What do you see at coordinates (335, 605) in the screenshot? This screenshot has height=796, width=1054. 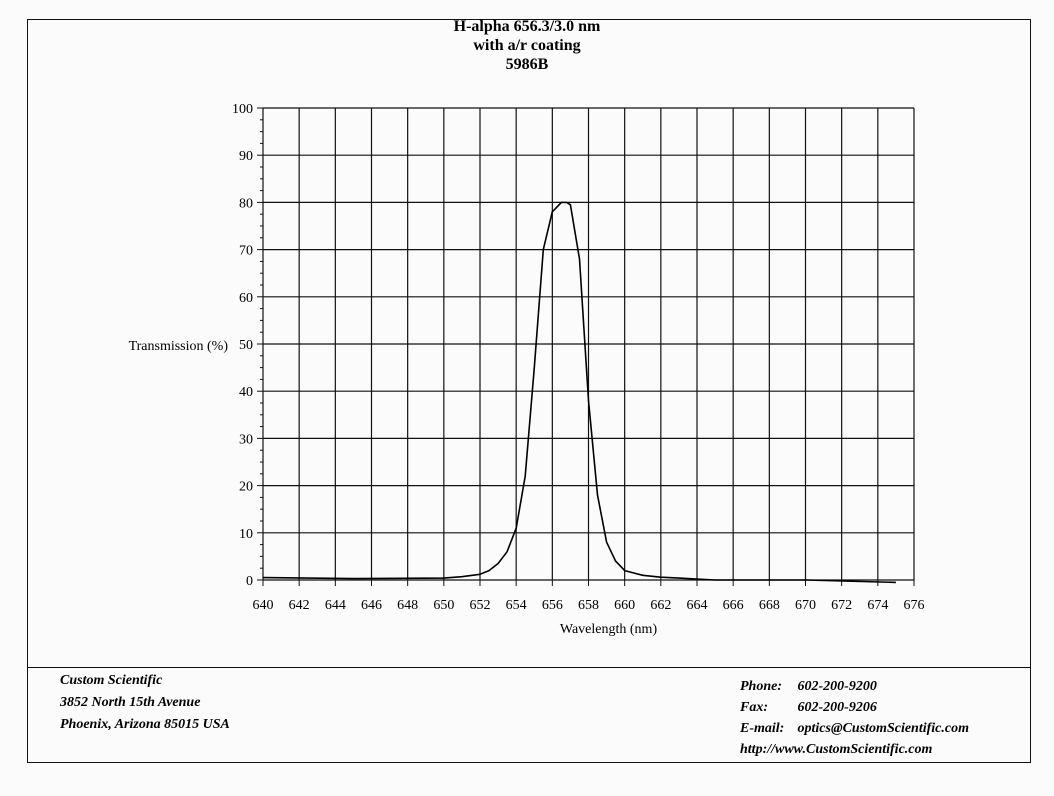 I see `x-tick-label-644: 644` at bounding box center [335, 605].